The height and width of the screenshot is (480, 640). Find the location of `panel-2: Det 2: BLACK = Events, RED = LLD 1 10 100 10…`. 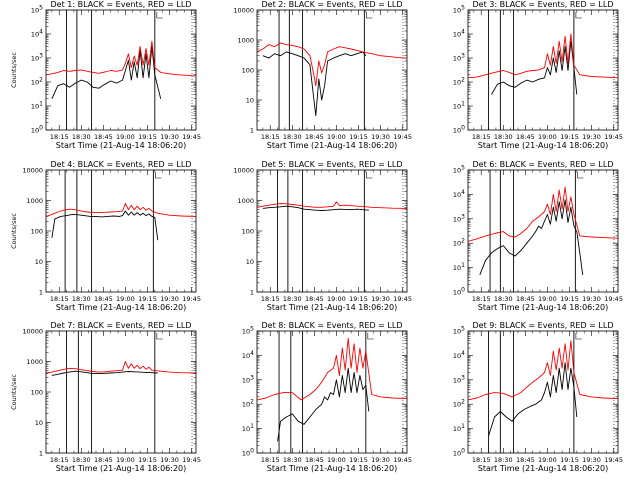

panel-2: Det 2: BLACK = Events, RED = LLD 1 10 100 10… is located at coordinates (322, 75).